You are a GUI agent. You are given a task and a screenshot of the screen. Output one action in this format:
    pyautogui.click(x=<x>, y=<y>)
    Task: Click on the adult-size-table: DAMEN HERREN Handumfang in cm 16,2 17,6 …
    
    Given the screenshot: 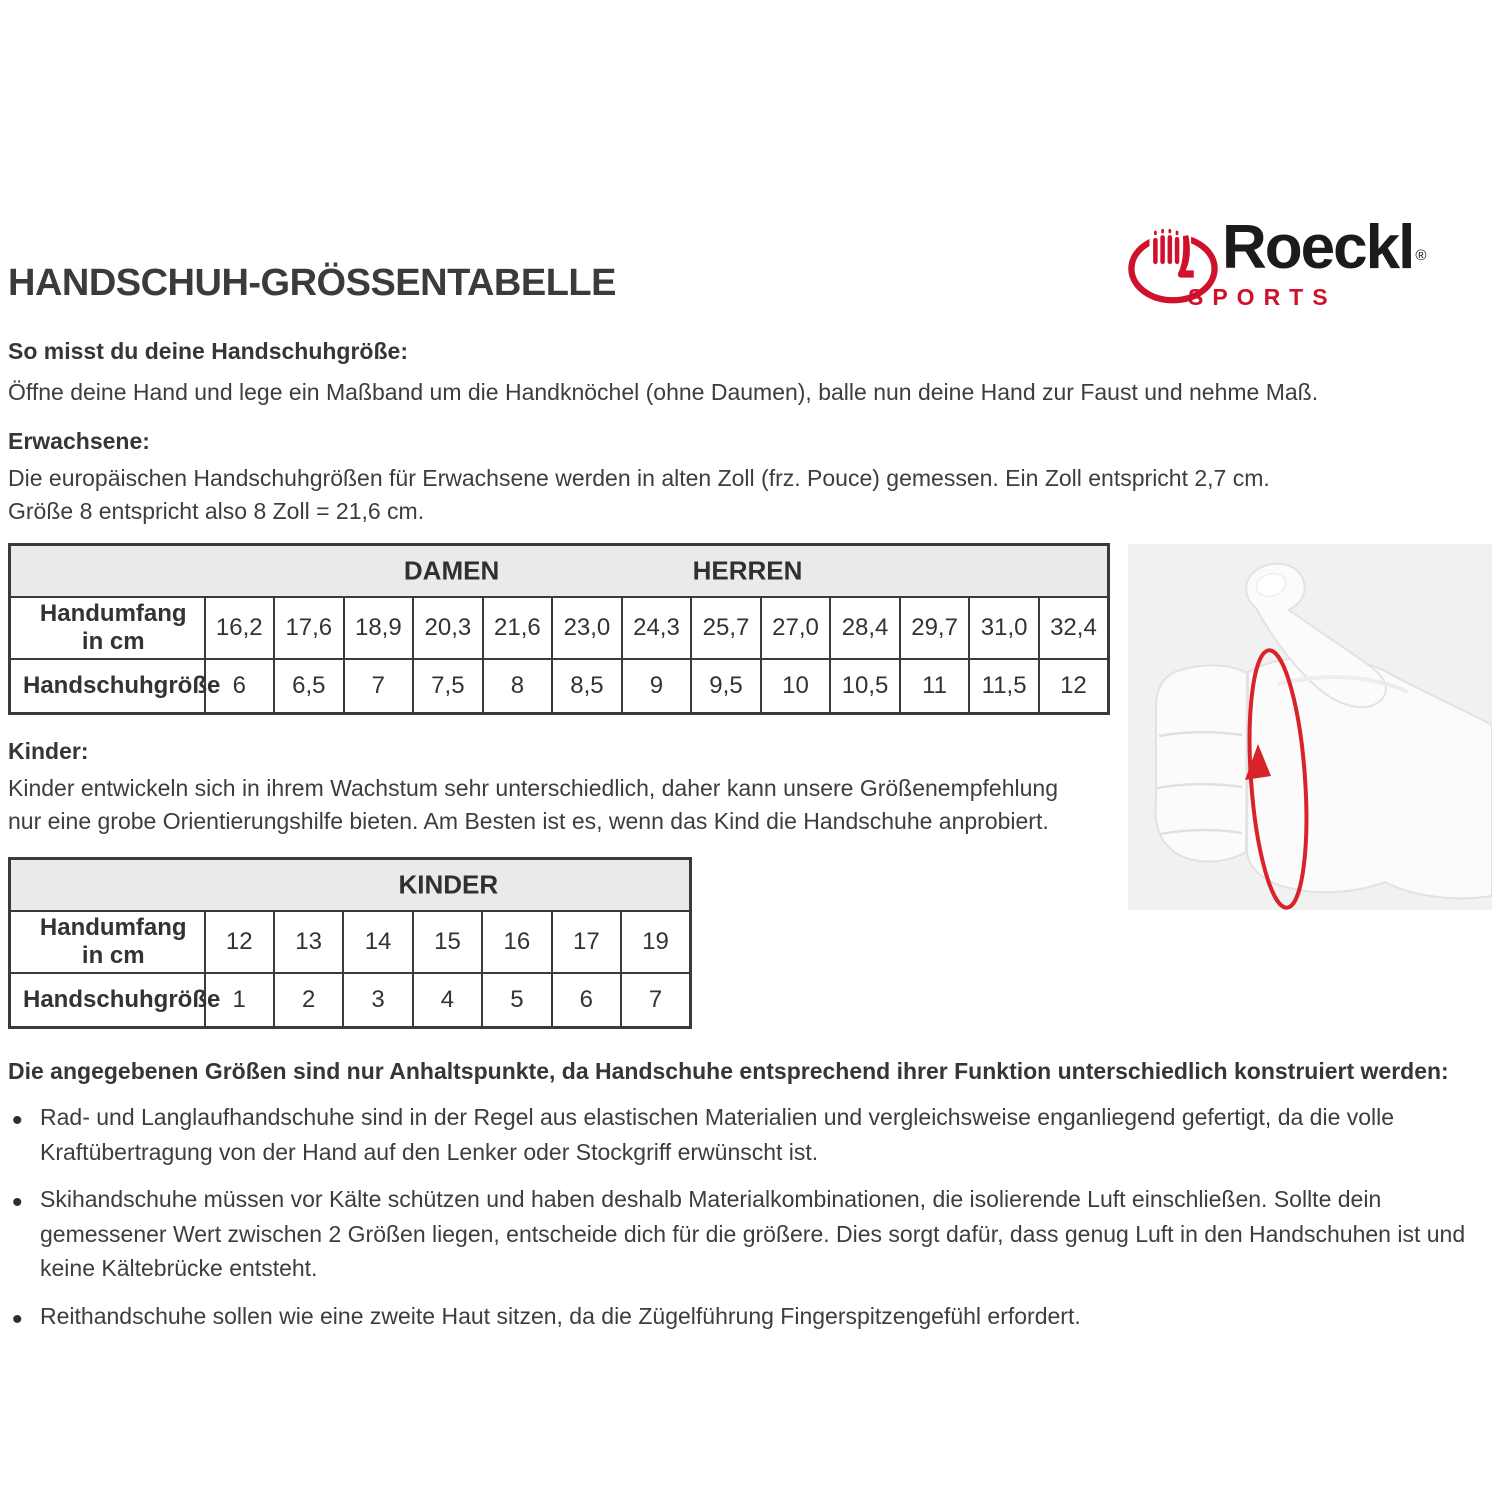 What is the action you would take?
    pyautogui.click(x=559, y=629)
    